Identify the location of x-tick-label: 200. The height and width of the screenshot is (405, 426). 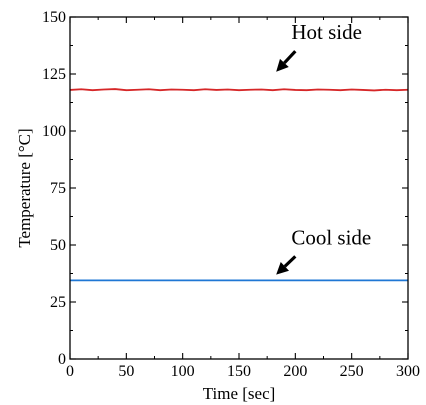
(295, 371).